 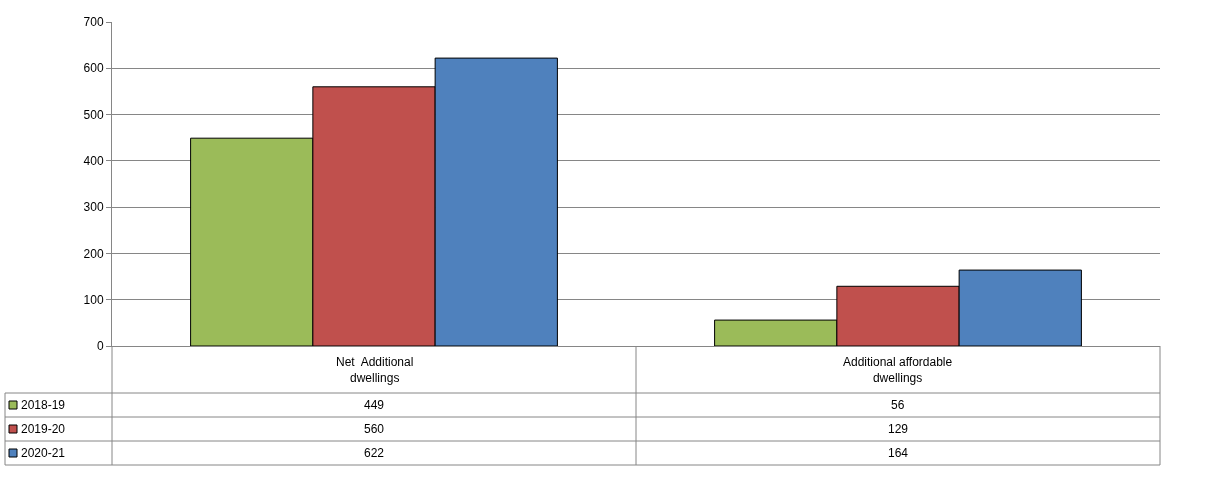 I want to click on y-tick-label: 600, so click(x=93, y=68).